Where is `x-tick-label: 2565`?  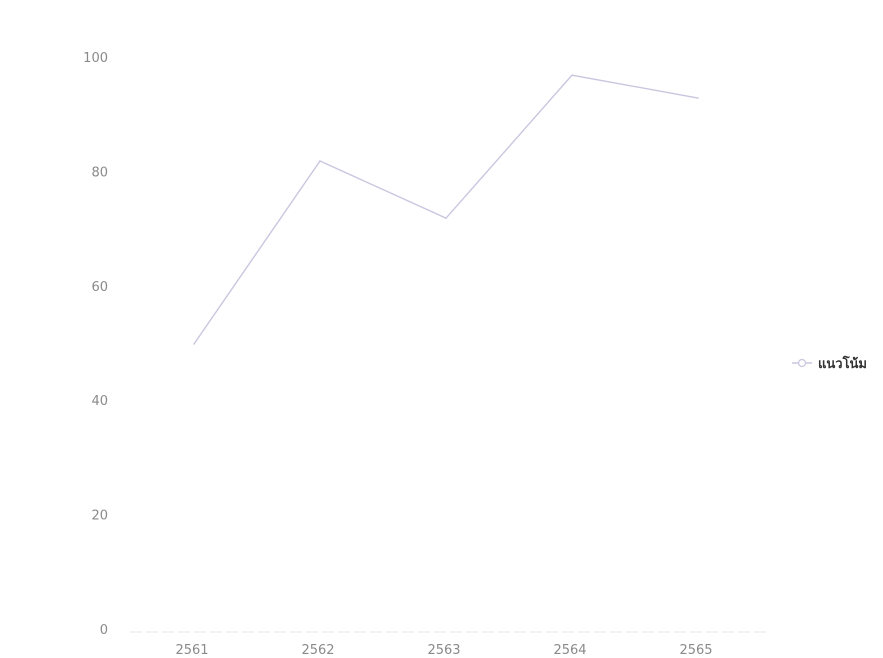
x-tick-label: 2565 is located at coordinates (695, 650).